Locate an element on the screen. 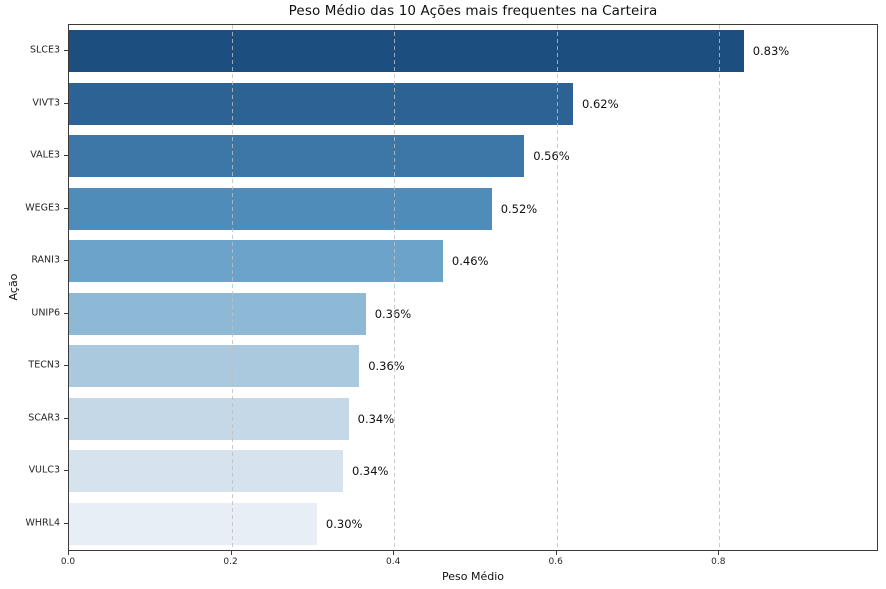  bar-SCAR3 is located at coordinates (209, 418).